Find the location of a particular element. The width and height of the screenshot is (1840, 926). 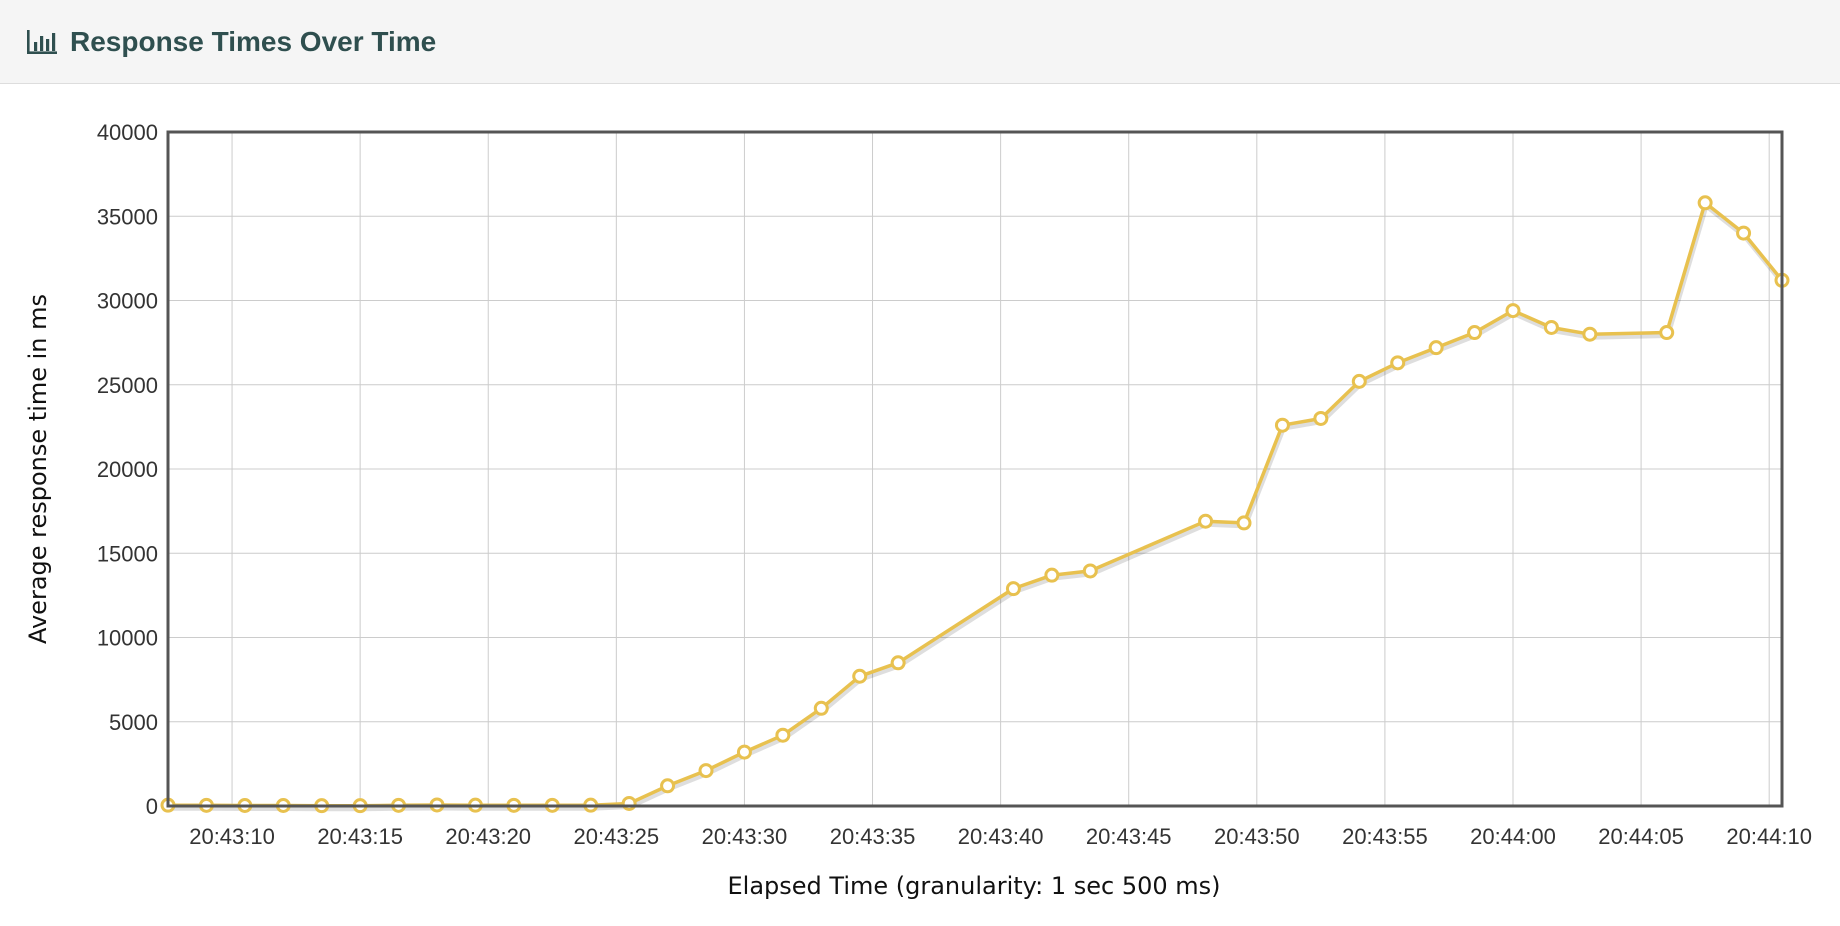

y-tick-label-8: 40000 is located at coordinates (127, 132).